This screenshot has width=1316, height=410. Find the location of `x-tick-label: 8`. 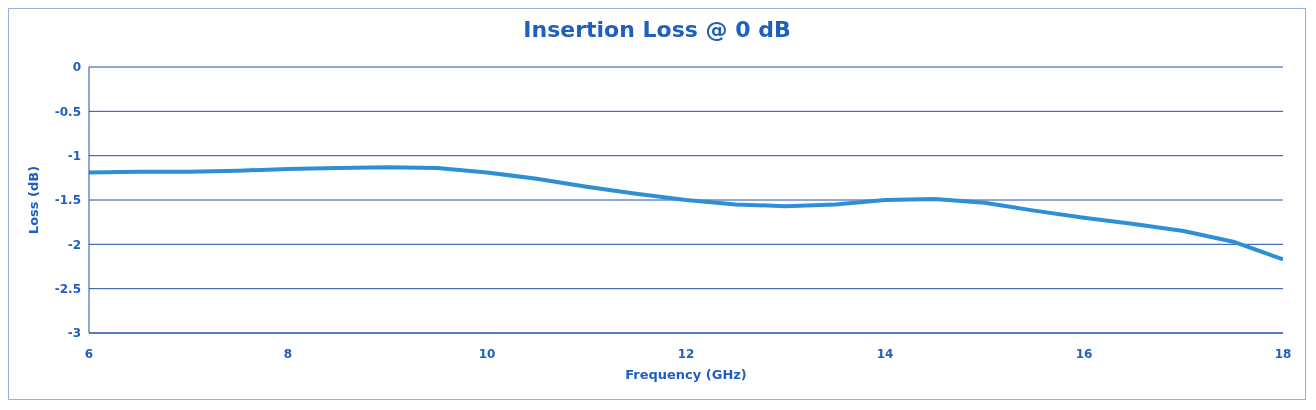

x-tick-label: 8 is located at coordinates (288, 353).